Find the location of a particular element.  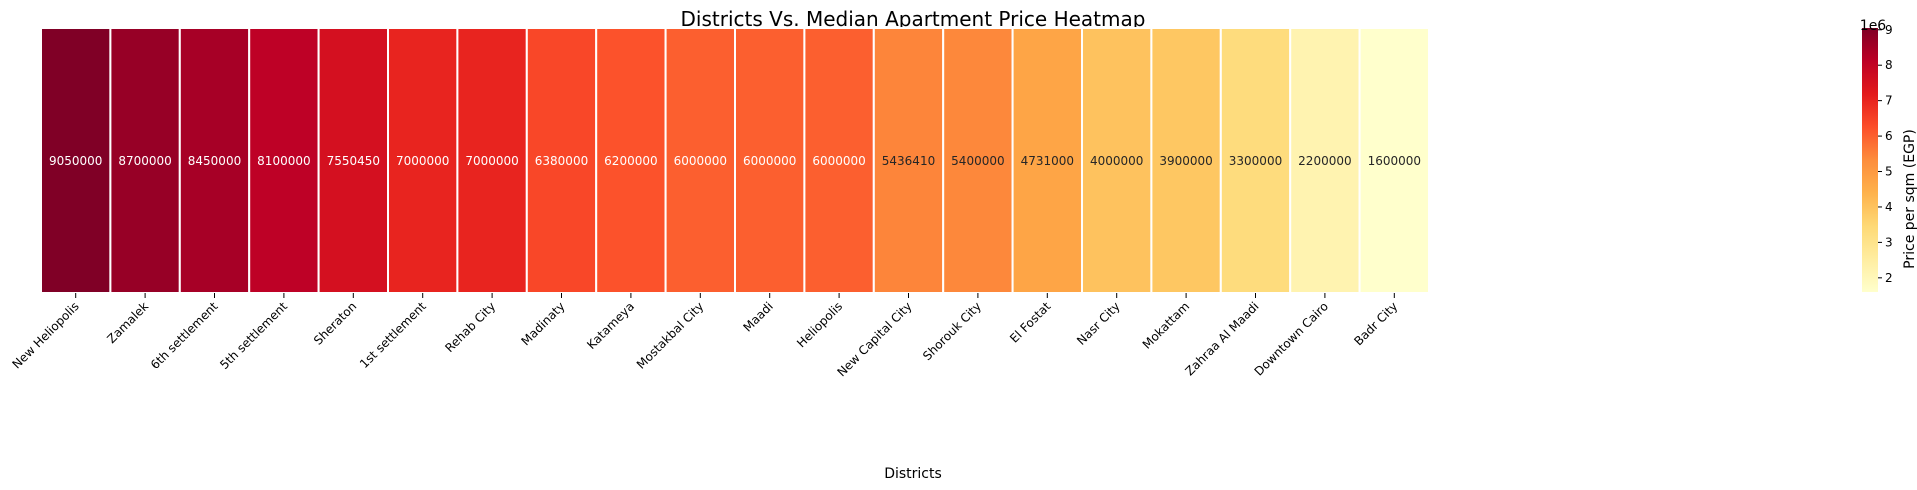

cell-value-label: 8700000 is located at coordinates (144, 161).